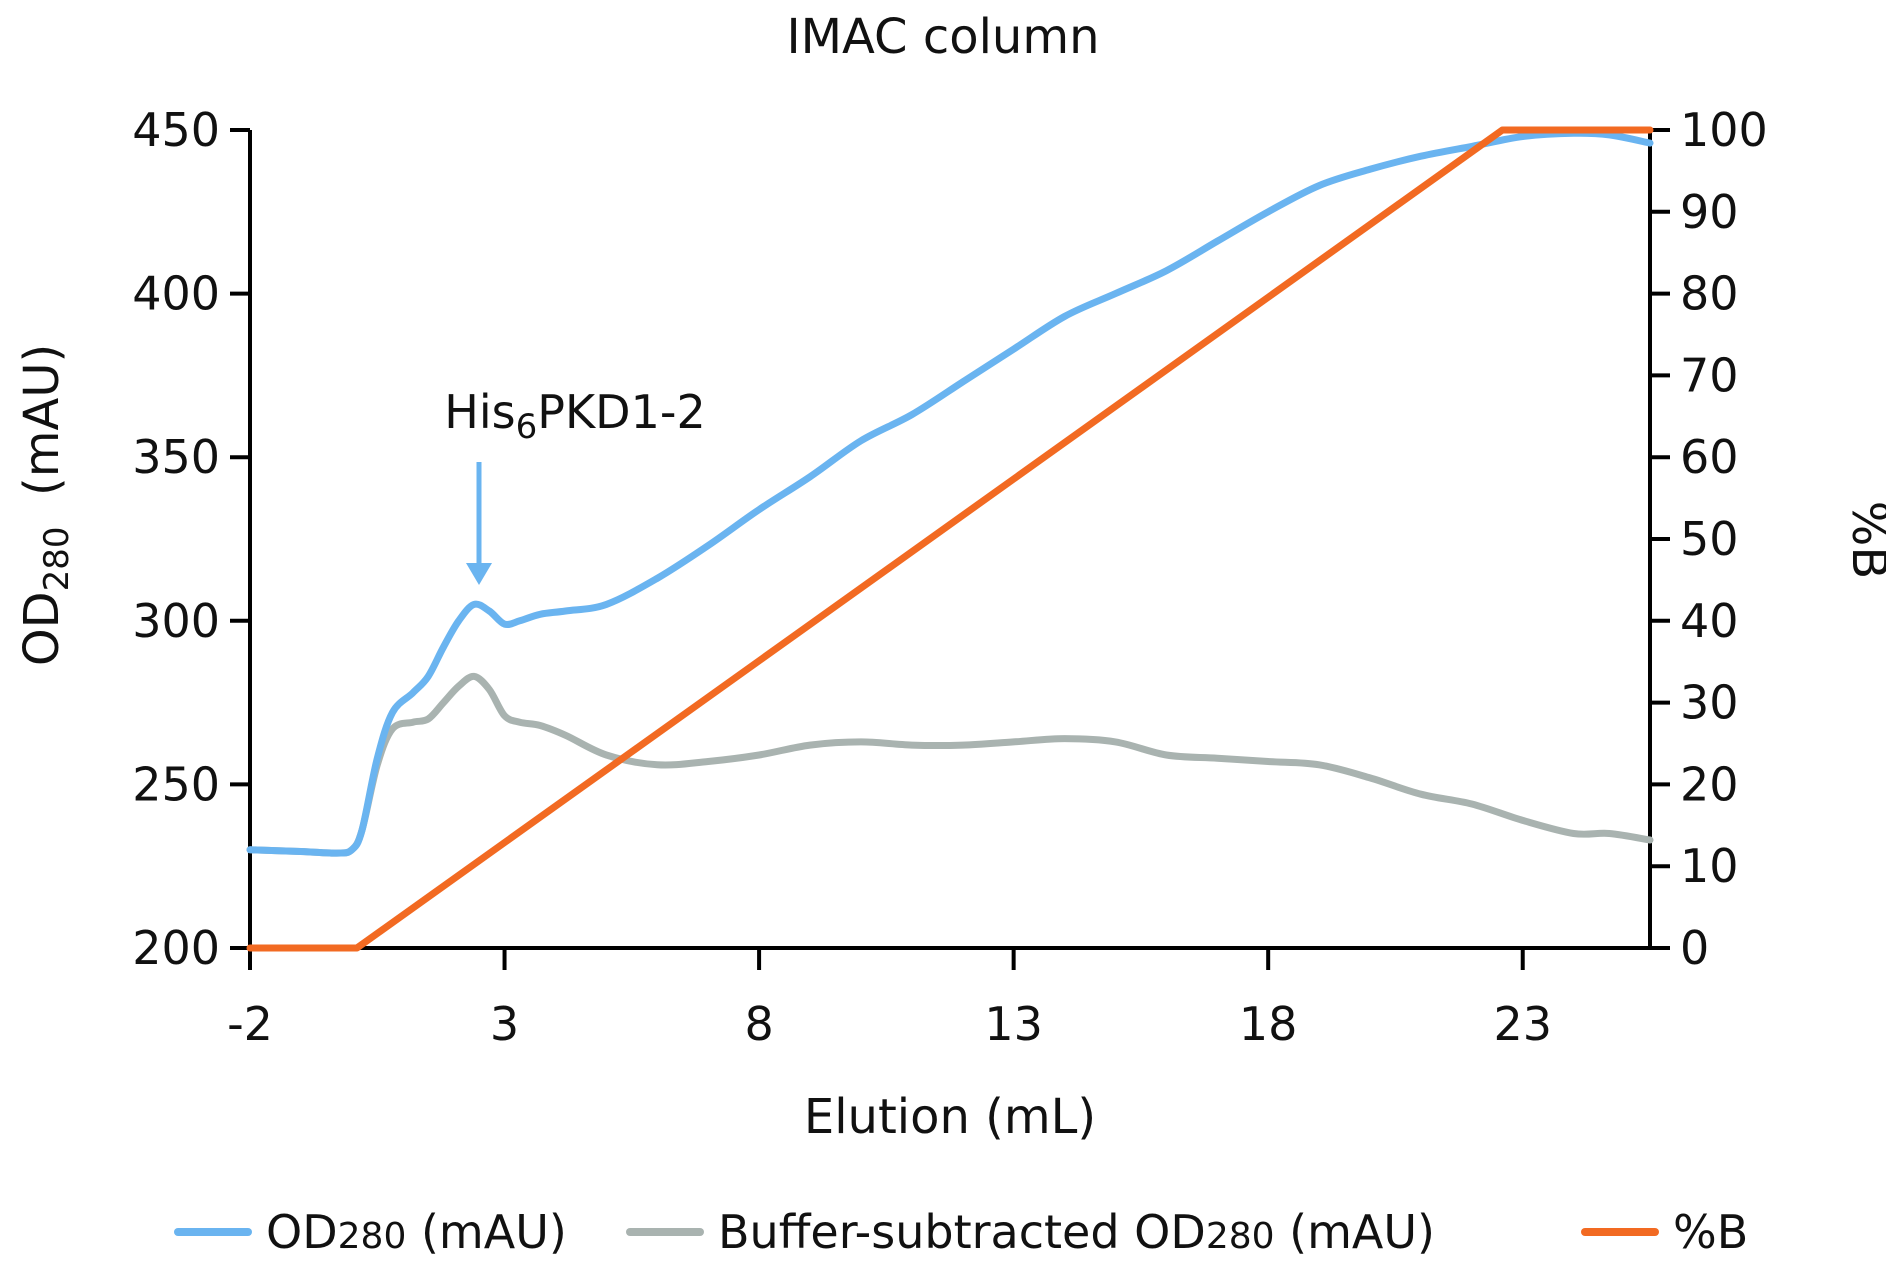 The height and width of the screenshot is (1275, 1886). I want to click on legend-label-1: Buffer-subtracted OD280 (mAU), so click(1076, 1232).